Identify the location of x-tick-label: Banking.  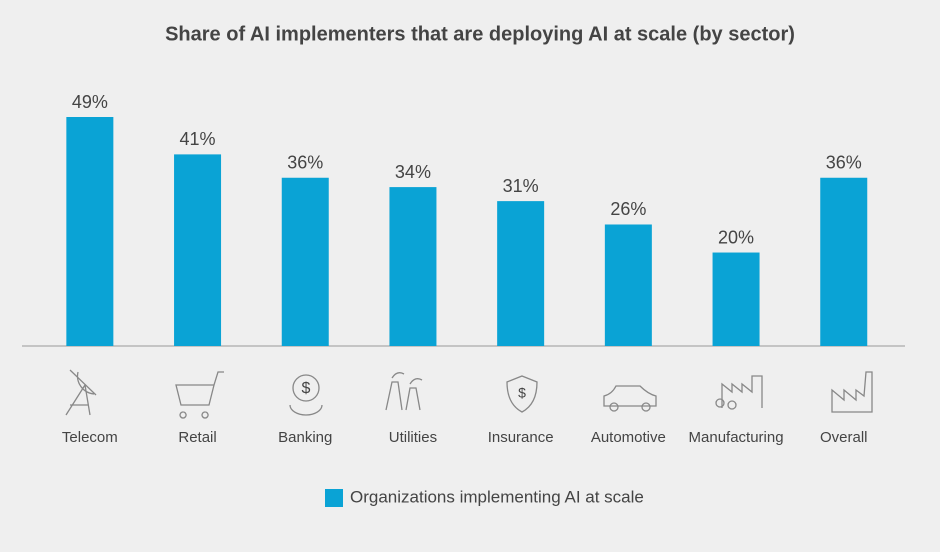
(305, 437).